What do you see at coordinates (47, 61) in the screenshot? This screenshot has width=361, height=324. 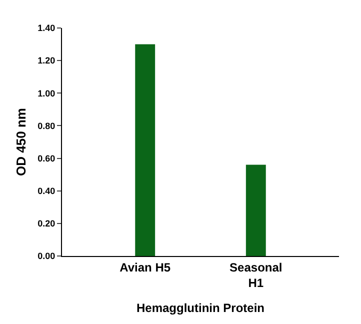 I see `y-tick-label: 1.20` at bounding box center [47, 61].